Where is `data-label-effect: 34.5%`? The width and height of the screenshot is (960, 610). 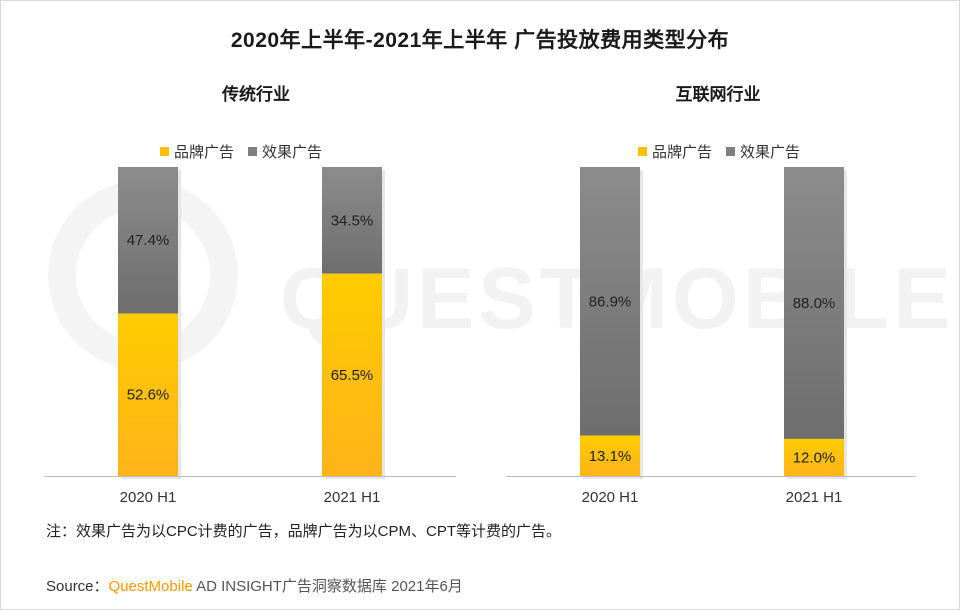 data-label-effect: 34.5% is located at coordinates (352, 220).